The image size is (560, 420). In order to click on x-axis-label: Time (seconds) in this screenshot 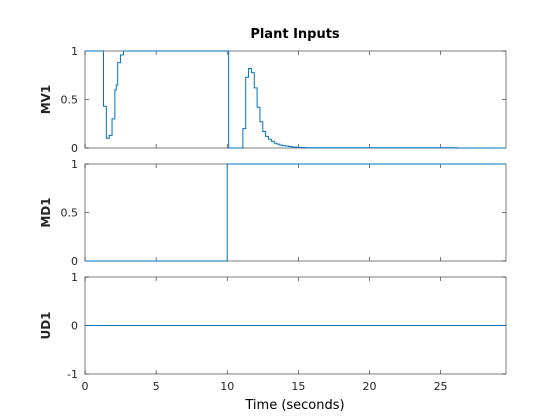, I will do `click(294, 405)`.